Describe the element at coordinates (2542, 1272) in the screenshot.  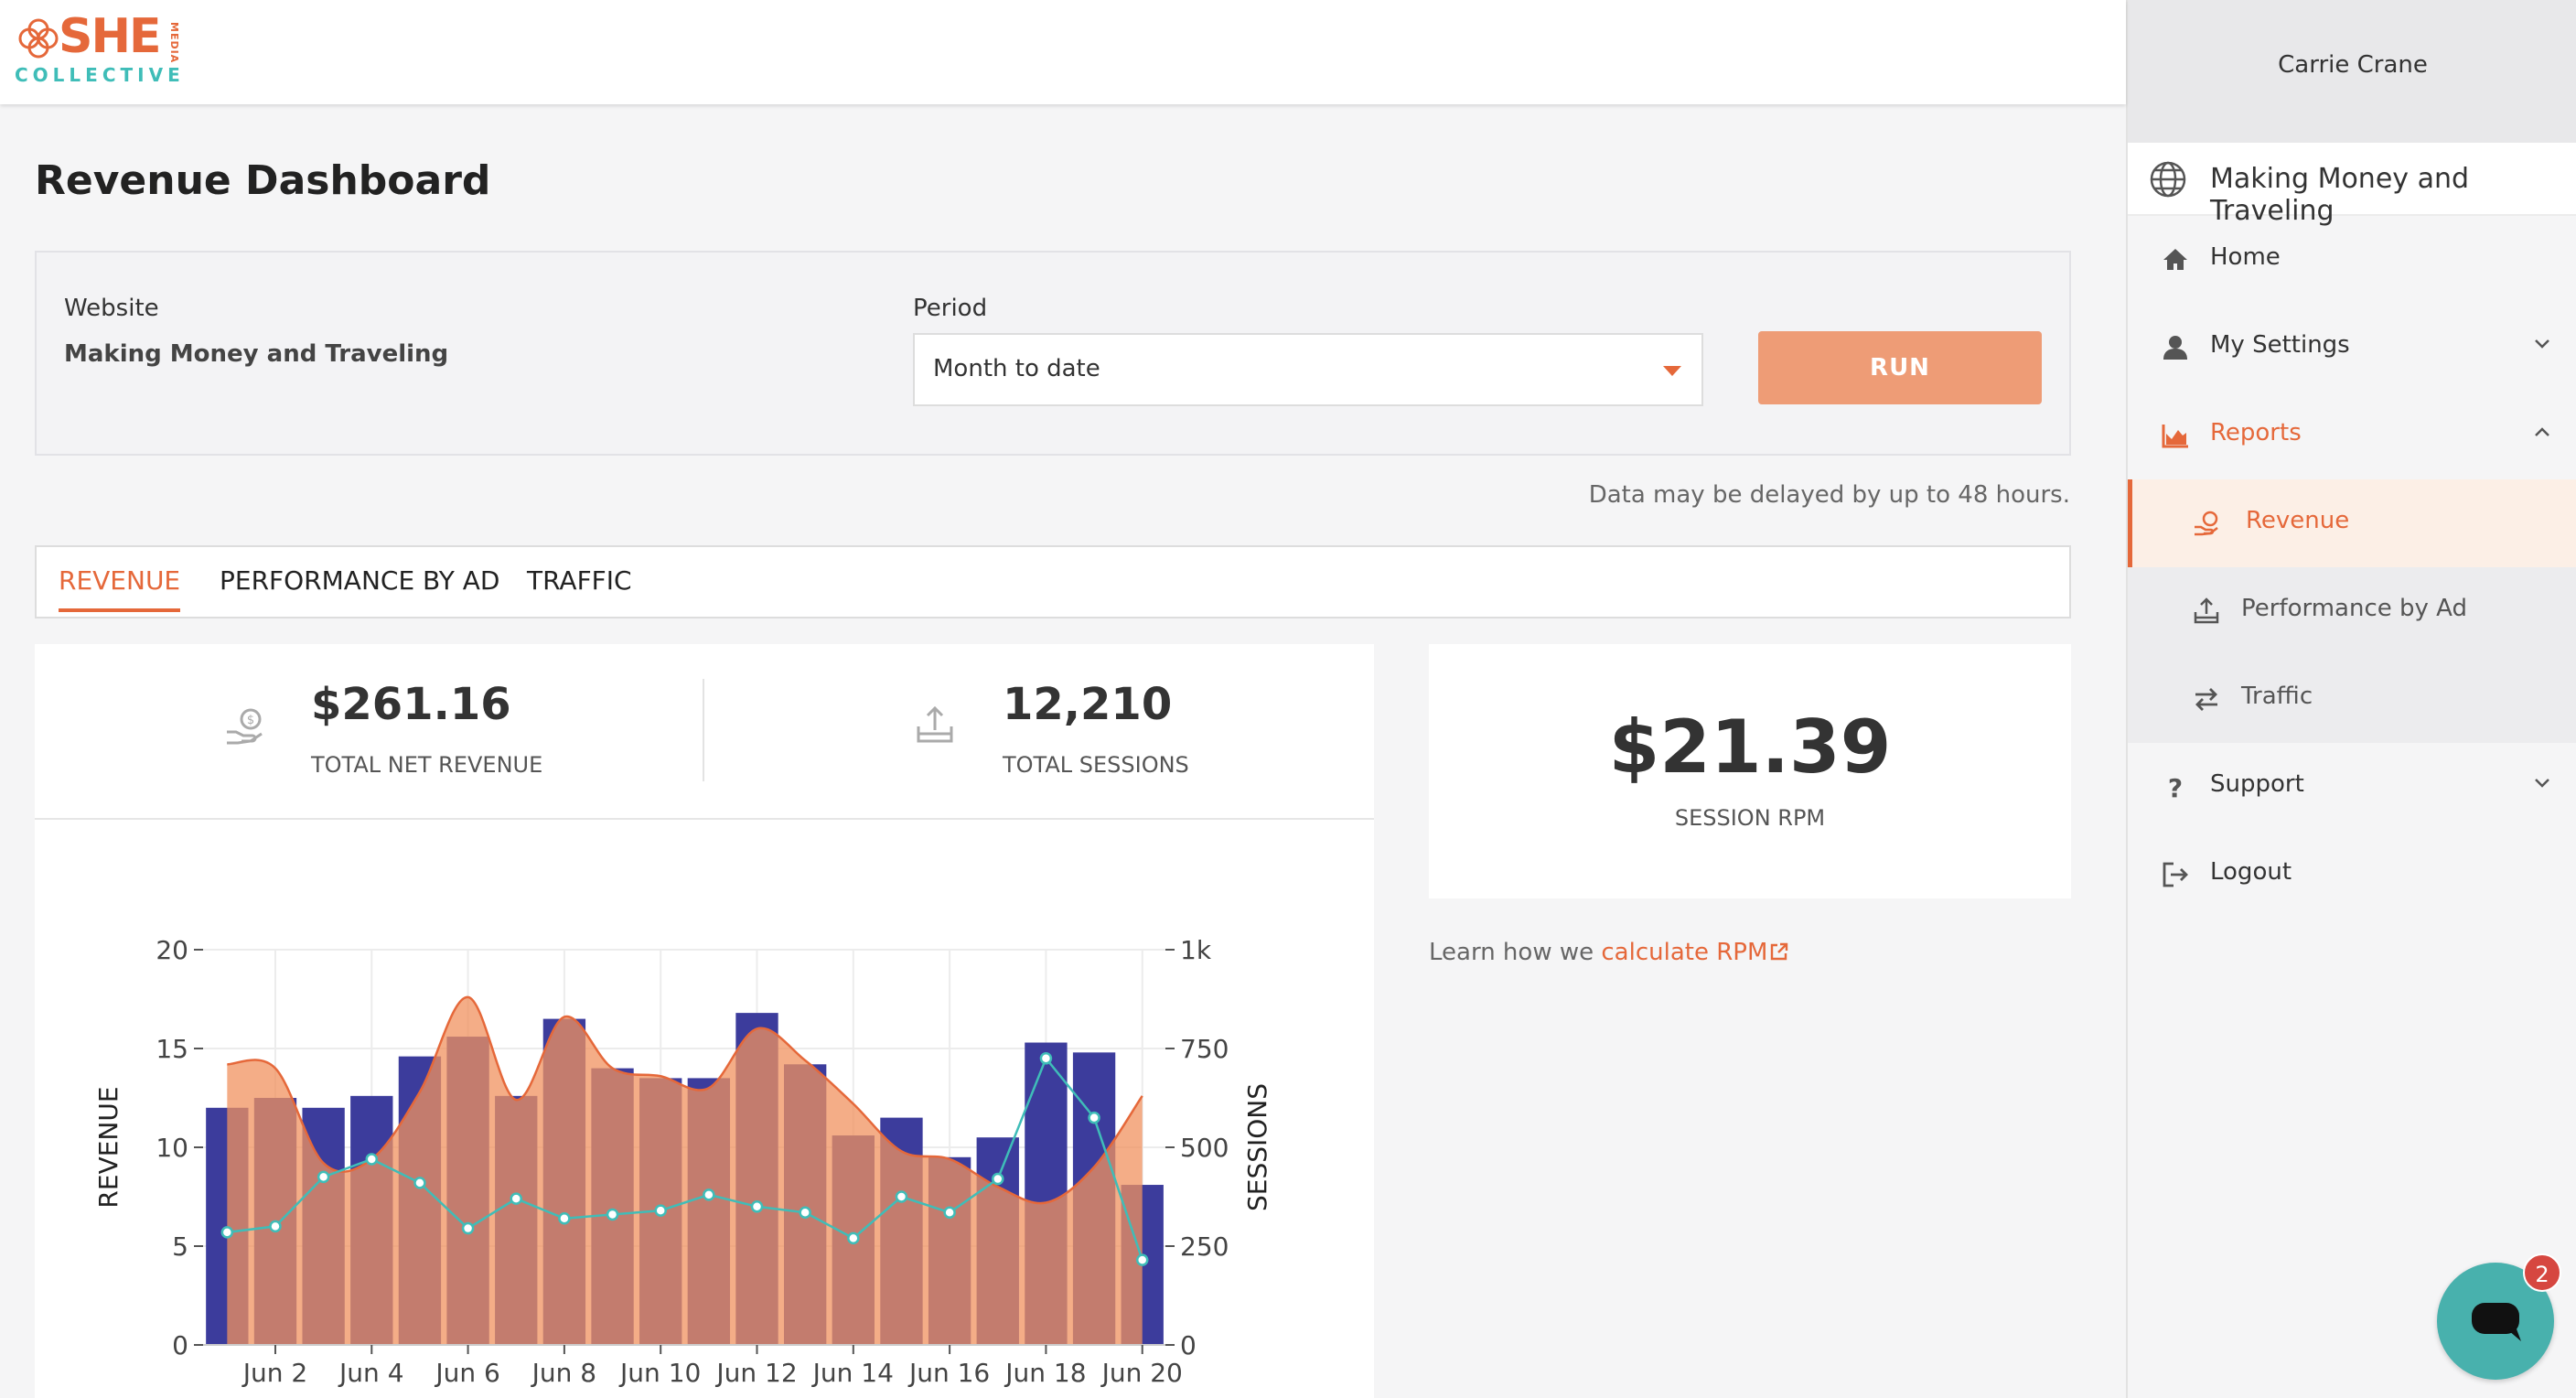
I see `chat-notification-badge: 2` at that location.